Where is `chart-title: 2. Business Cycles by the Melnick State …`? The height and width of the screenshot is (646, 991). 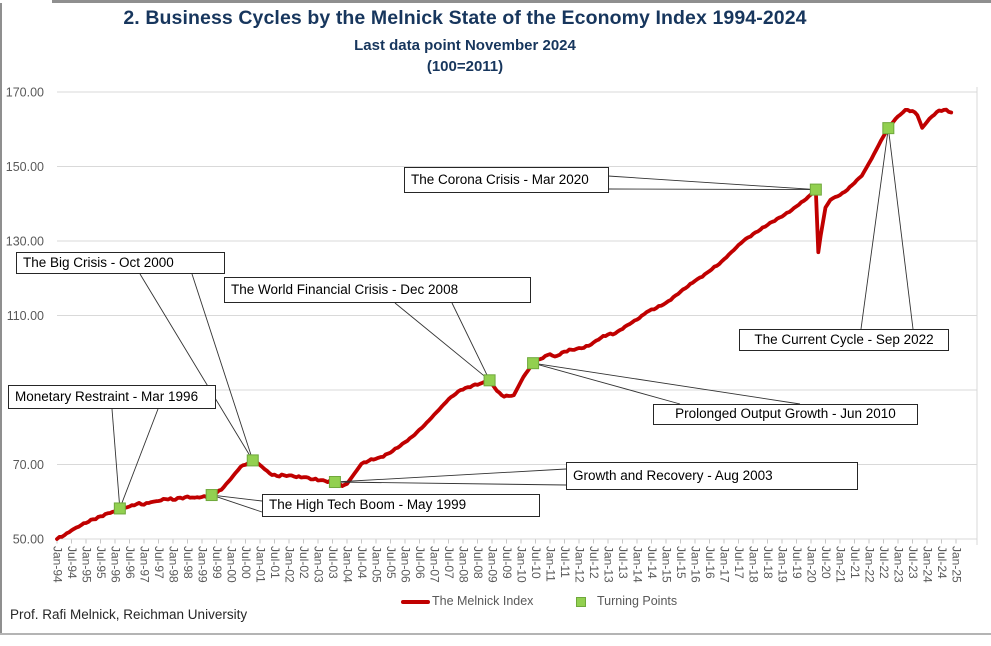 chart-title: 2. Business Cycles by the Melnick State … is located at coordinates (465, 18).